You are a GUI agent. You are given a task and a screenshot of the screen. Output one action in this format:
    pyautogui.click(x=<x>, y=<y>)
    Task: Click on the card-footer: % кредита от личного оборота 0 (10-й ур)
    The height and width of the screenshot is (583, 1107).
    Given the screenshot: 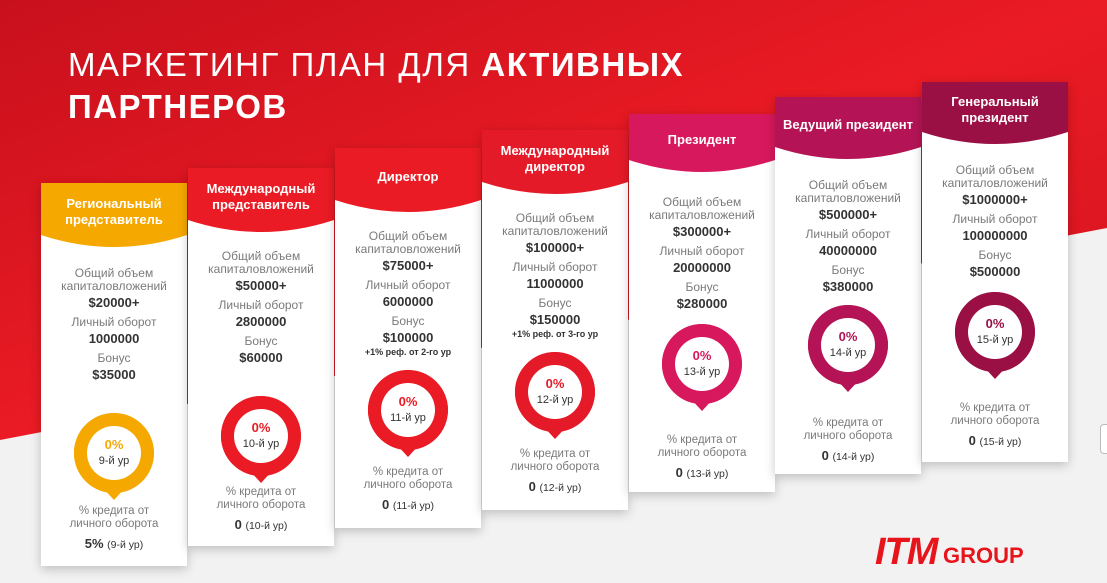 What is the action you would take?
    pyautogui.click(x=261, y=509)
    